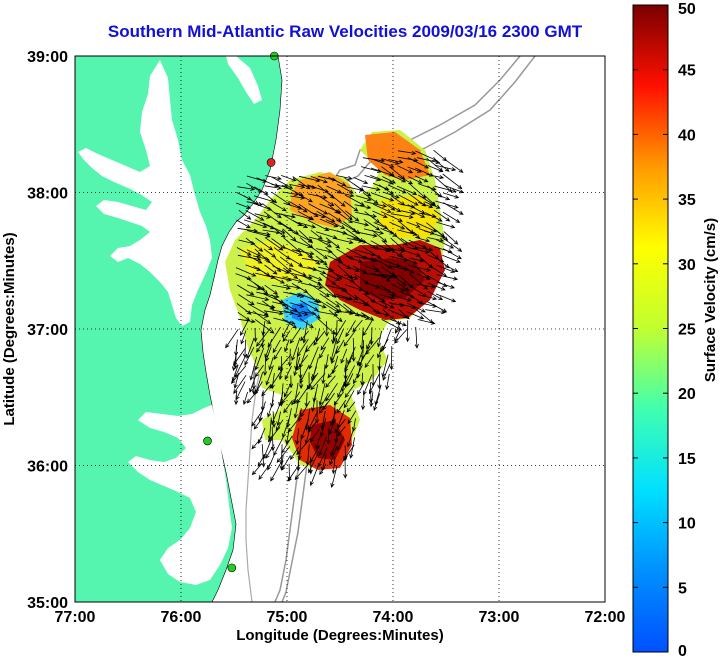  I want to click on y-tick-label: 36:00, so click(47, 467).